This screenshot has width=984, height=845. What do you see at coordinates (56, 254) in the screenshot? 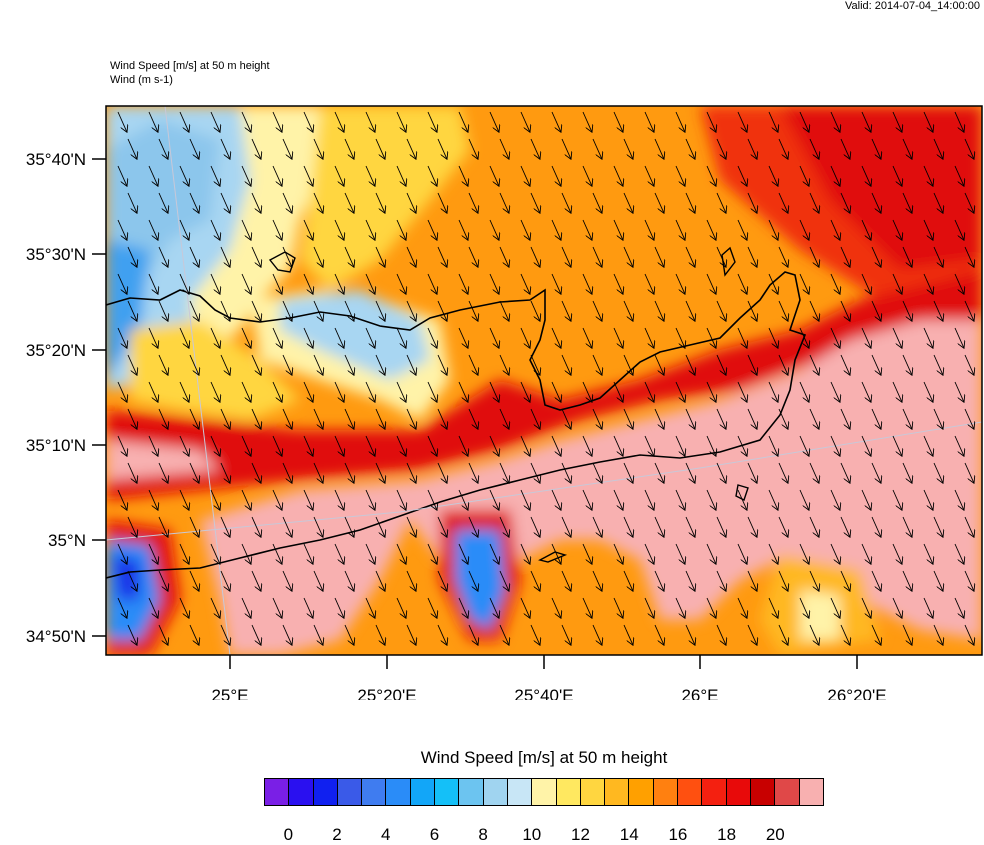
I see `lat-label: 35°30'N` at bounding box center [56, 254].